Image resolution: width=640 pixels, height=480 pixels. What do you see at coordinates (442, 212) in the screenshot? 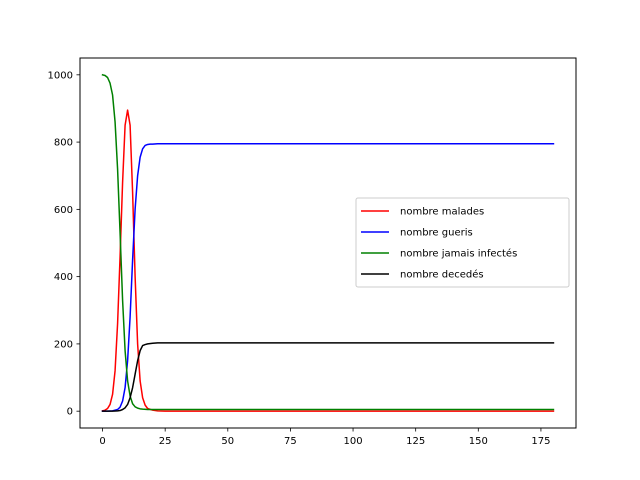
I see `legend-label-0: nombre malades` at bounding box center [442, 212].